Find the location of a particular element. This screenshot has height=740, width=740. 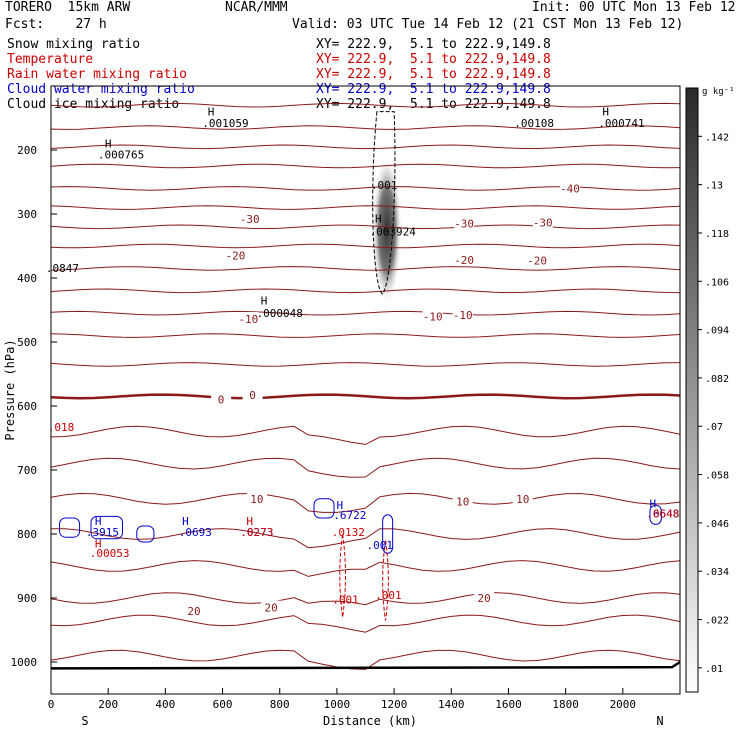

y-axis-title: Pressure (hPa) is located at coordinates (10, 389).